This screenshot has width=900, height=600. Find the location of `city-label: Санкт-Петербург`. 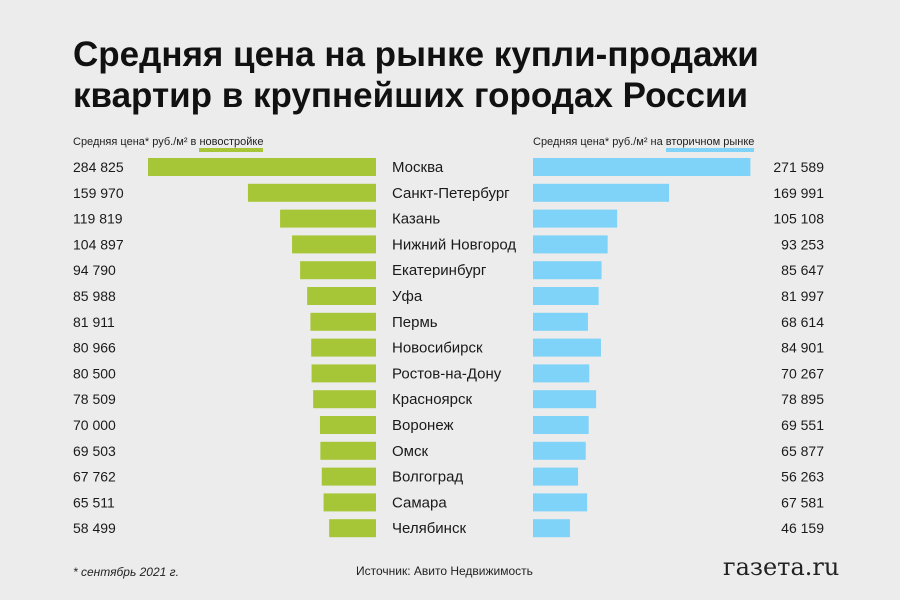

city-label: Санкт-Петербург is located at coordinates (451, 193).